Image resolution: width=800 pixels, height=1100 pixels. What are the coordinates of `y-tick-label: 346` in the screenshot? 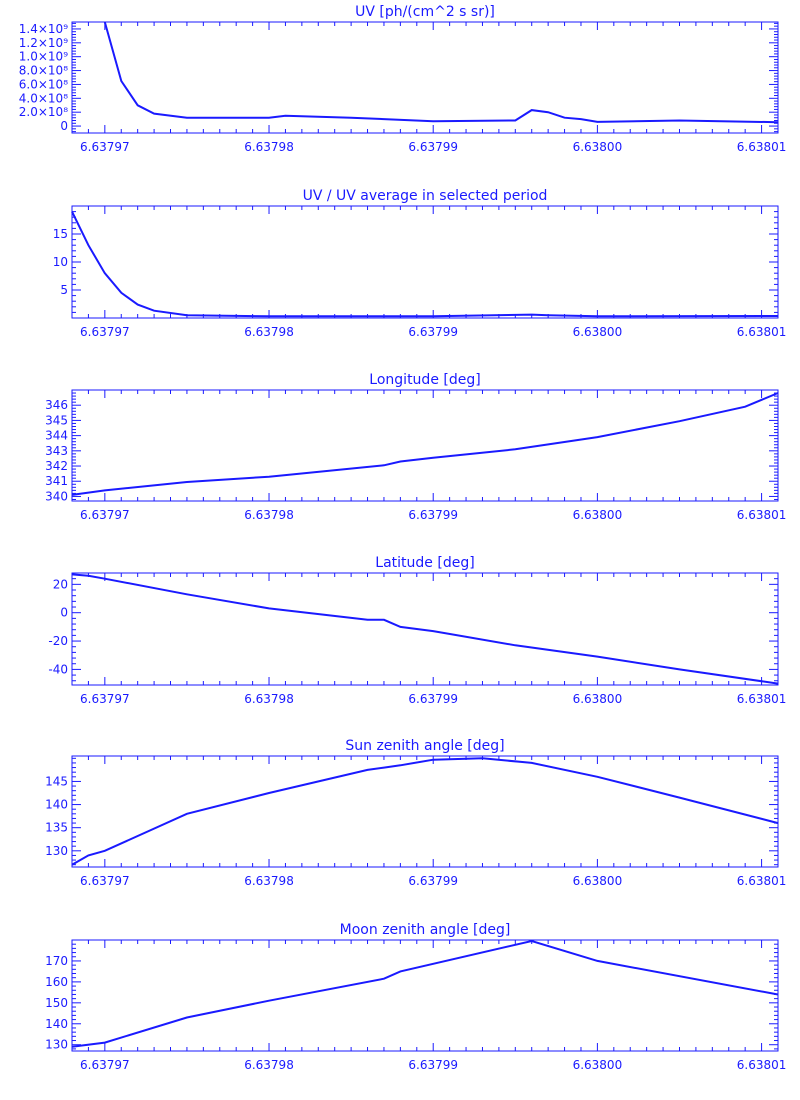 It's located at (56, 405).